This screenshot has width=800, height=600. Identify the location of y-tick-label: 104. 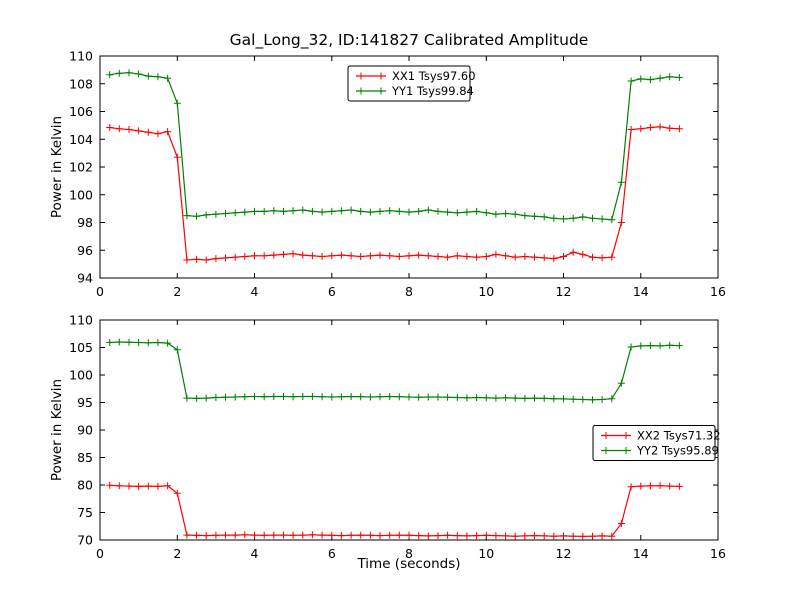
(81, 139).